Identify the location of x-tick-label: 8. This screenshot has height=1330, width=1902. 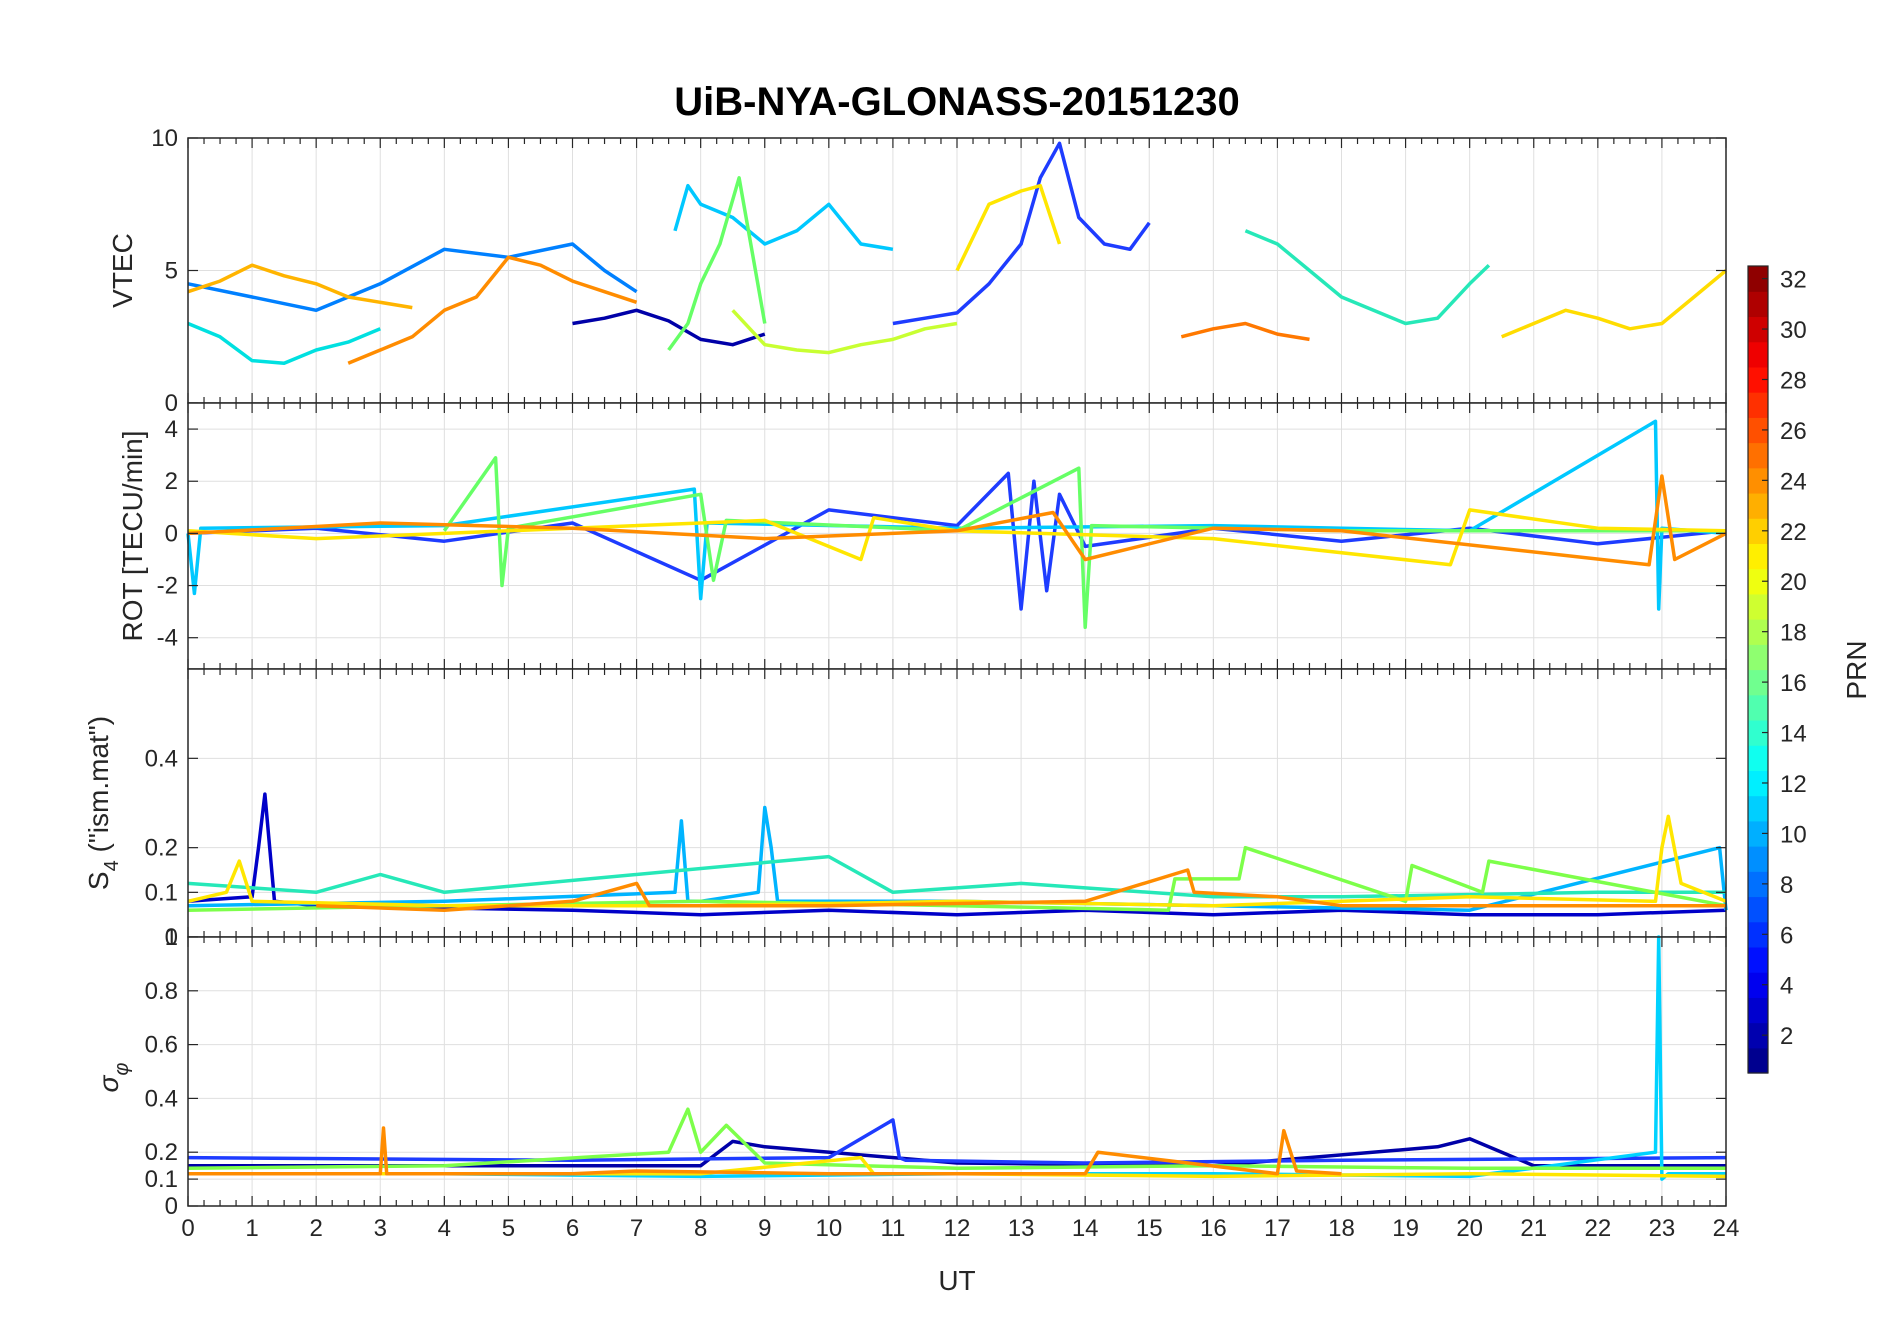
(700, 1228).